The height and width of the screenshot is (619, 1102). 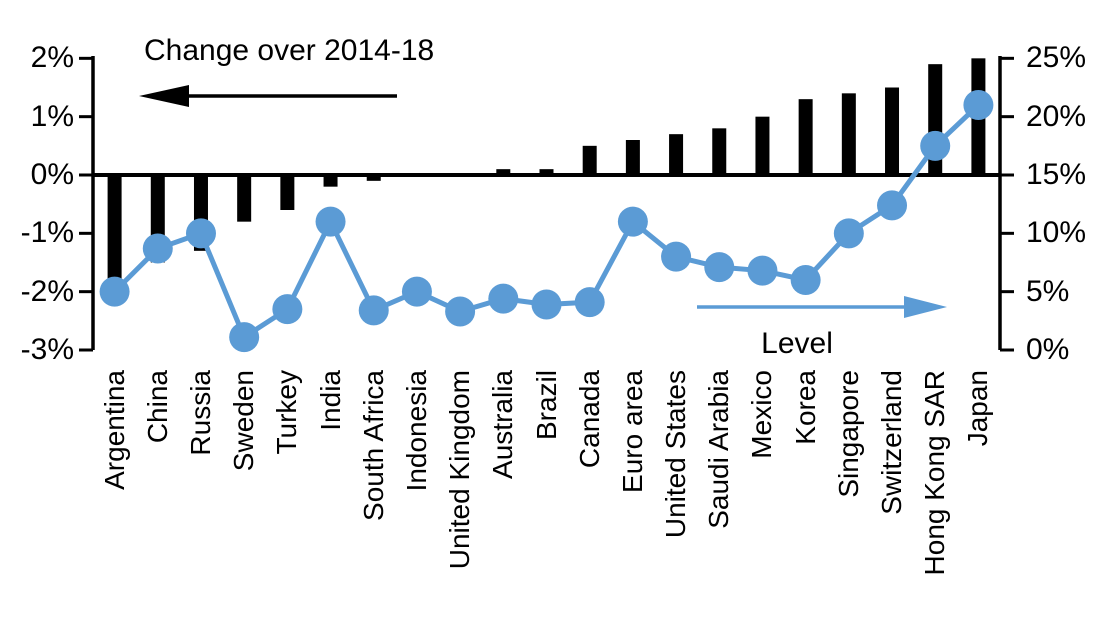 What do you see at coordinates (164, 96) in the screenshot?
I see `left-arrowhead-icon` at bounding box center [164, 96].